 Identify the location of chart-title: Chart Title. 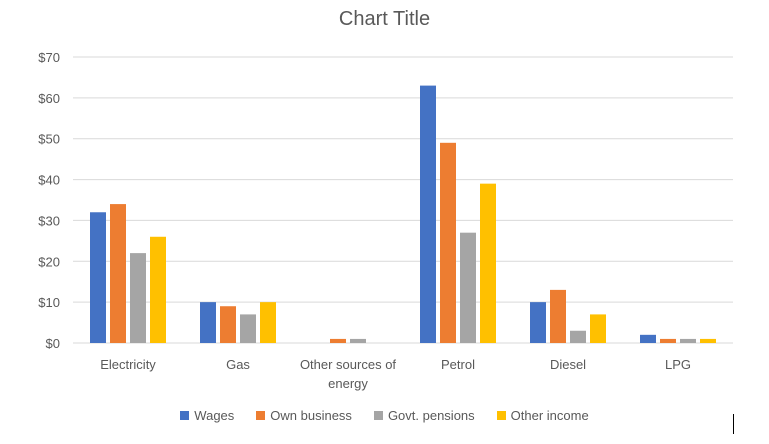
(384, 19).